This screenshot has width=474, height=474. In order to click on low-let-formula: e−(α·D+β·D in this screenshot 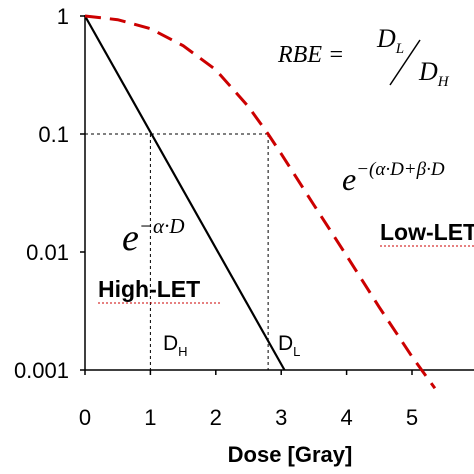, I will do `click(393, 178)`.